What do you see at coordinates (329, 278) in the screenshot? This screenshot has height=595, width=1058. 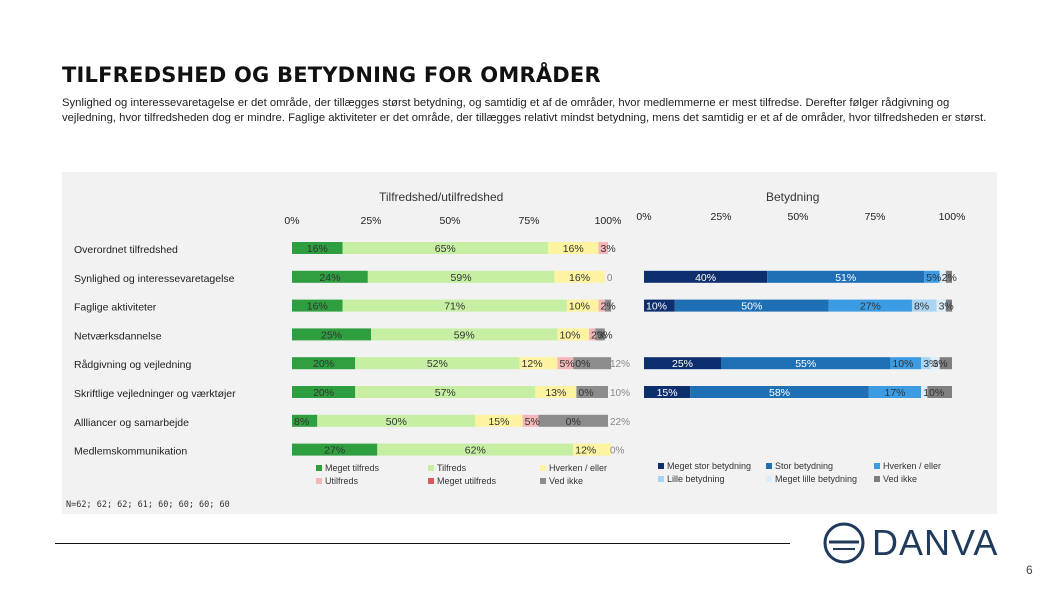 I see `satisfaction-data-label: 24%` at bounding box center [329, 278].